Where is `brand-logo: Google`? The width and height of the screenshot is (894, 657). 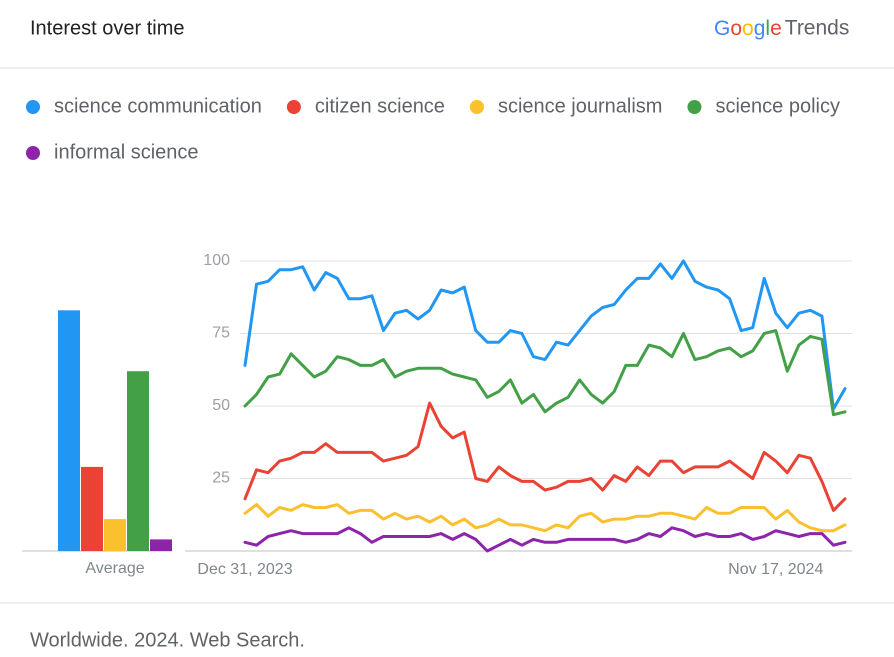
brand-logo: Google is located at coordinates (748, 28).